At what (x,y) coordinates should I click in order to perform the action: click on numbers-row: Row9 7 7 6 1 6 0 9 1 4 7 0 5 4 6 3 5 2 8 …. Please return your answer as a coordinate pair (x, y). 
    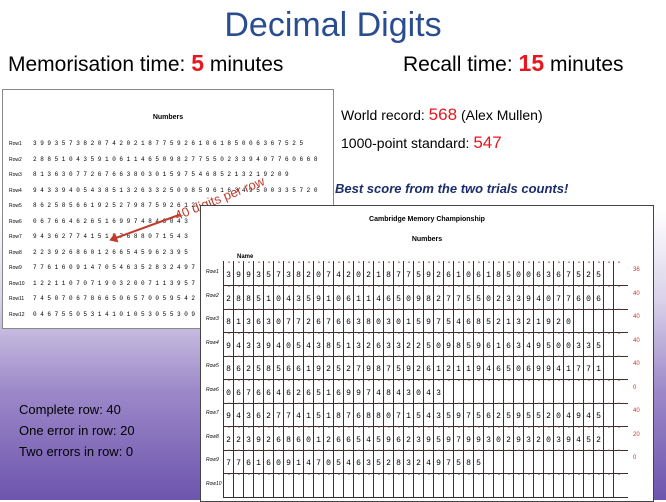
    Looking at the image, I should click on (102, 267).